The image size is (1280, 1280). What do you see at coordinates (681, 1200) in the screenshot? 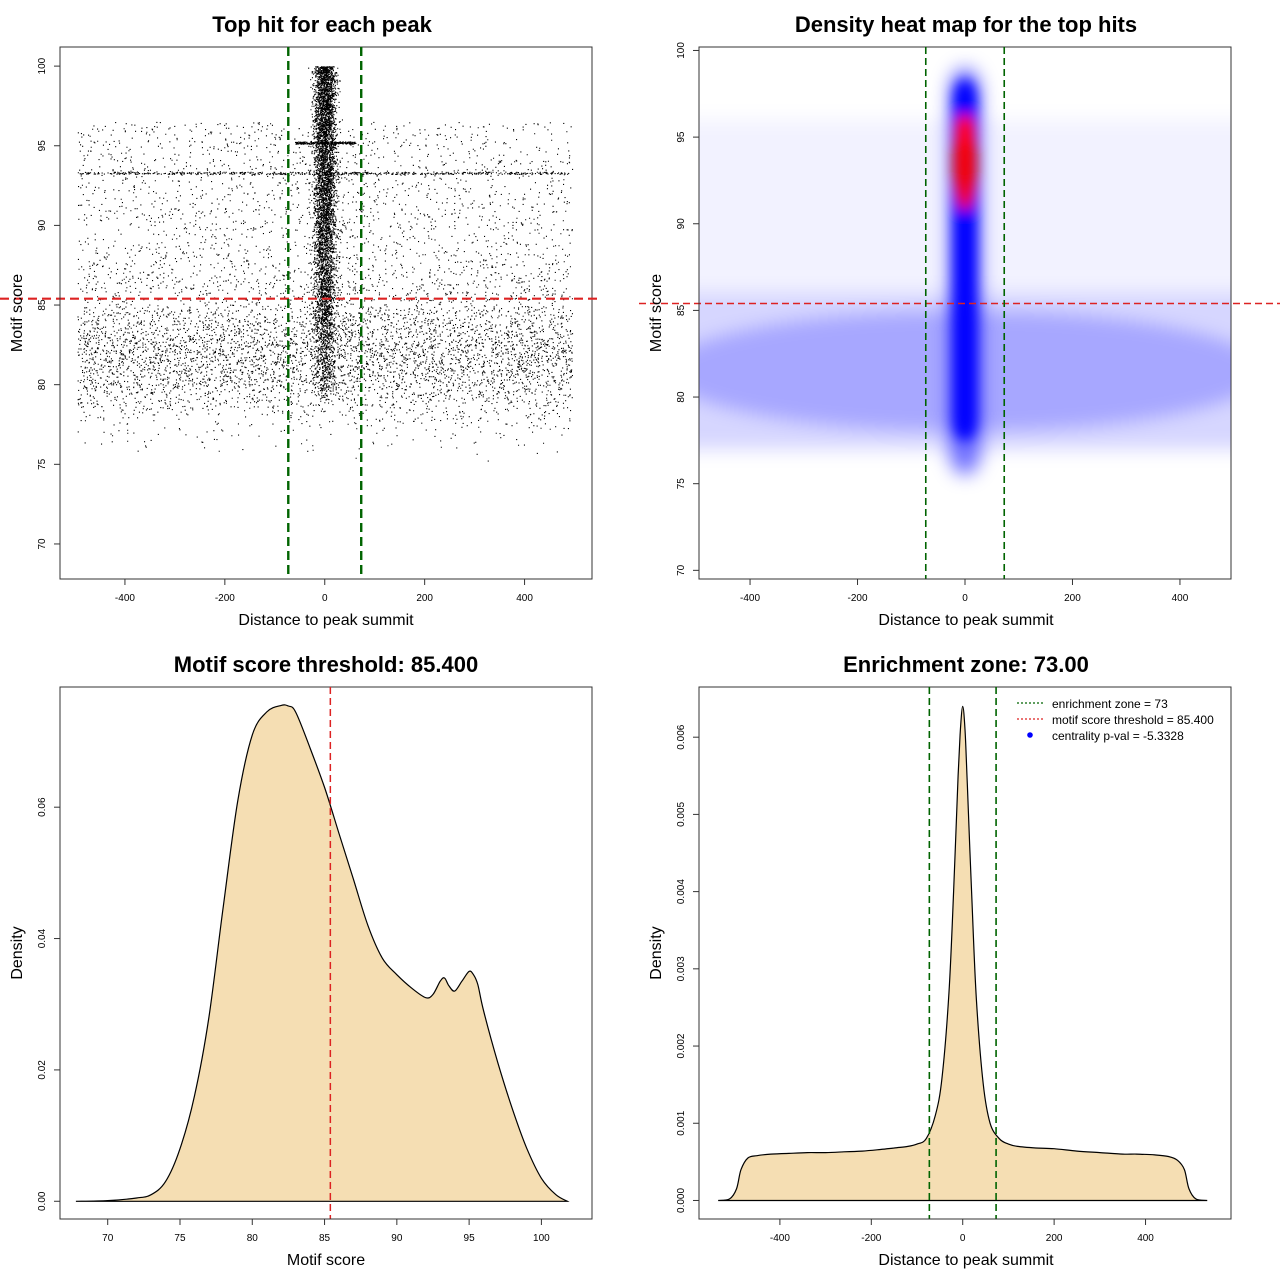
I see `y-tick-label: 0.000` at bounding box center [681, 1200].